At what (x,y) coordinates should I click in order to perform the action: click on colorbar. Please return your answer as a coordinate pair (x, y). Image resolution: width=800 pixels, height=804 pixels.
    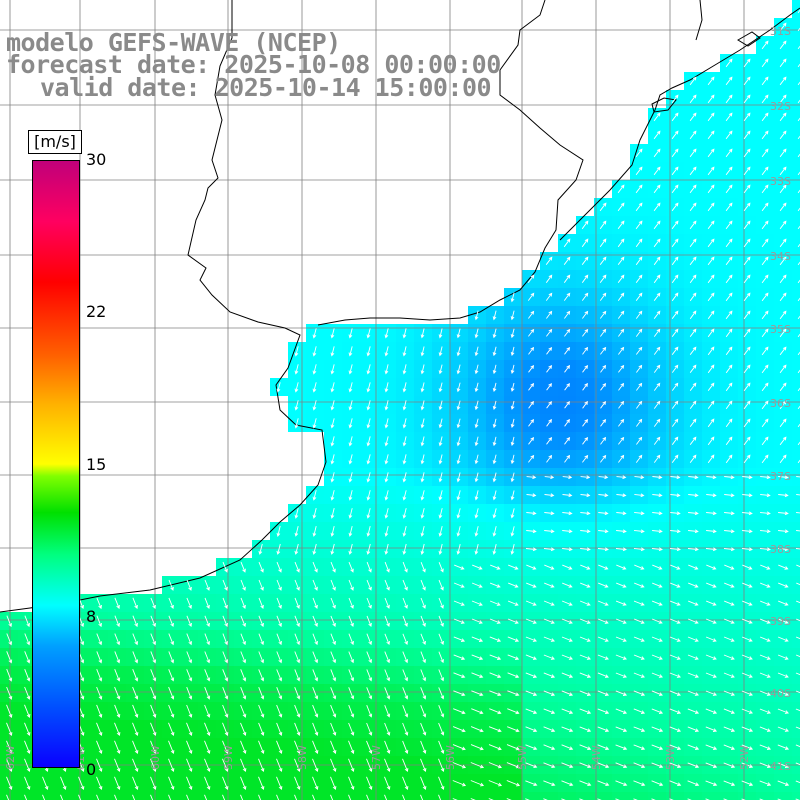
    Looking at the image, I should click on (56, 464).